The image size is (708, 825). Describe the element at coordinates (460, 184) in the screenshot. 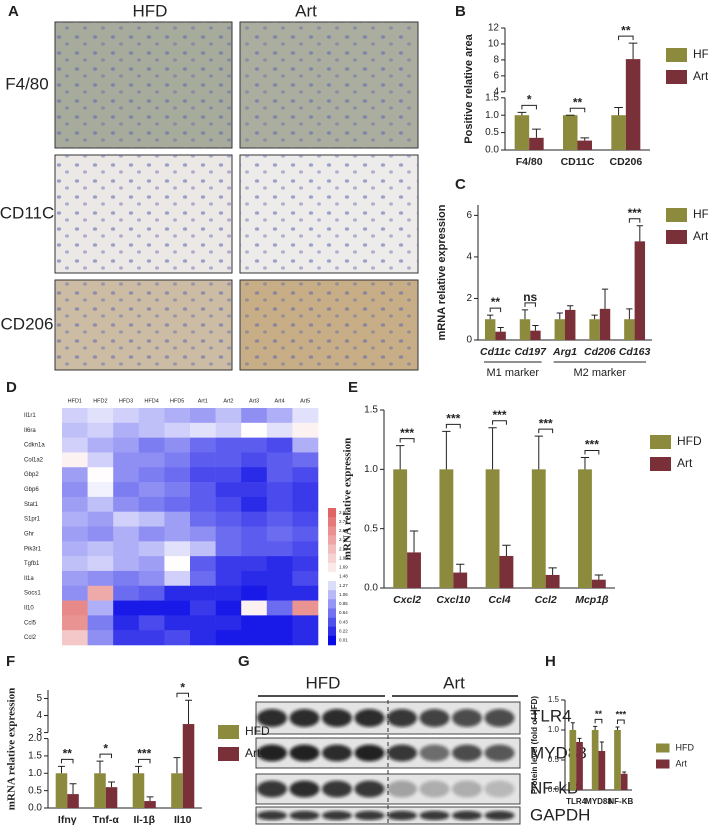

I see `panel-label: C` at that location.